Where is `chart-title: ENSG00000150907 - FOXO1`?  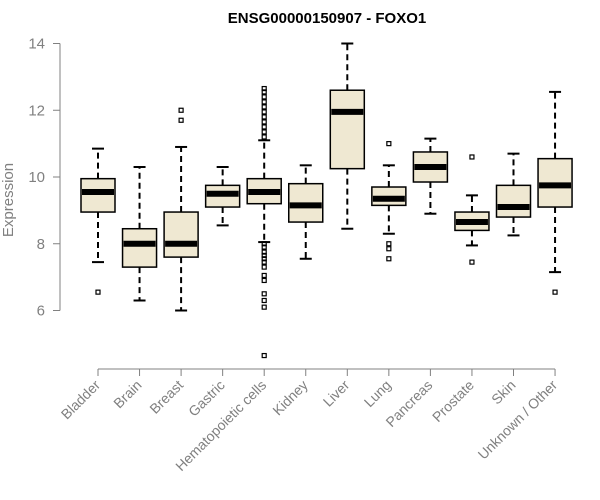
chart-title: ENSG00000150907 - FOXO1 is located at coordinates (327, 18).